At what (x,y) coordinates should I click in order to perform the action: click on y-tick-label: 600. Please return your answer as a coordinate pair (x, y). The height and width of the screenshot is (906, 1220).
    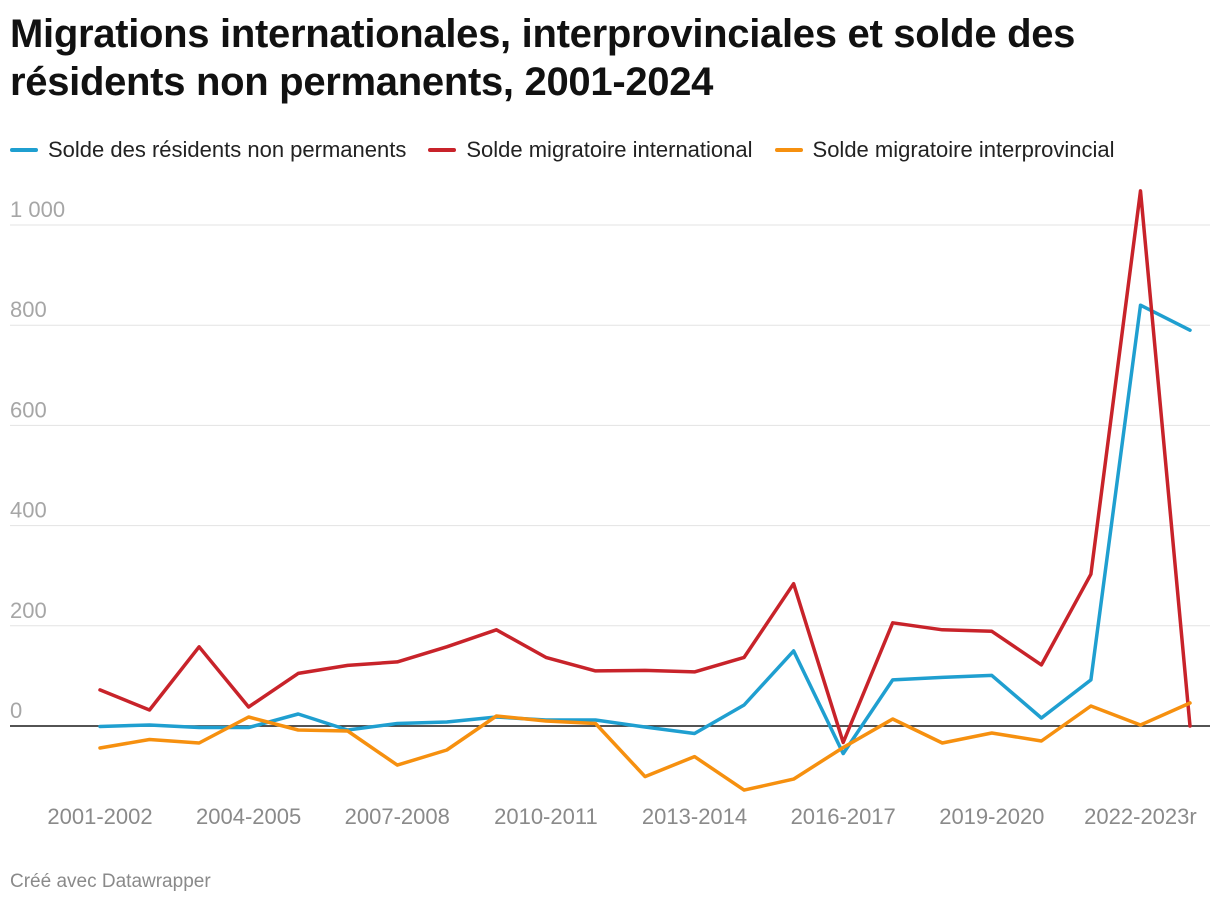
    Looking at the image, I should click on (28, 409).